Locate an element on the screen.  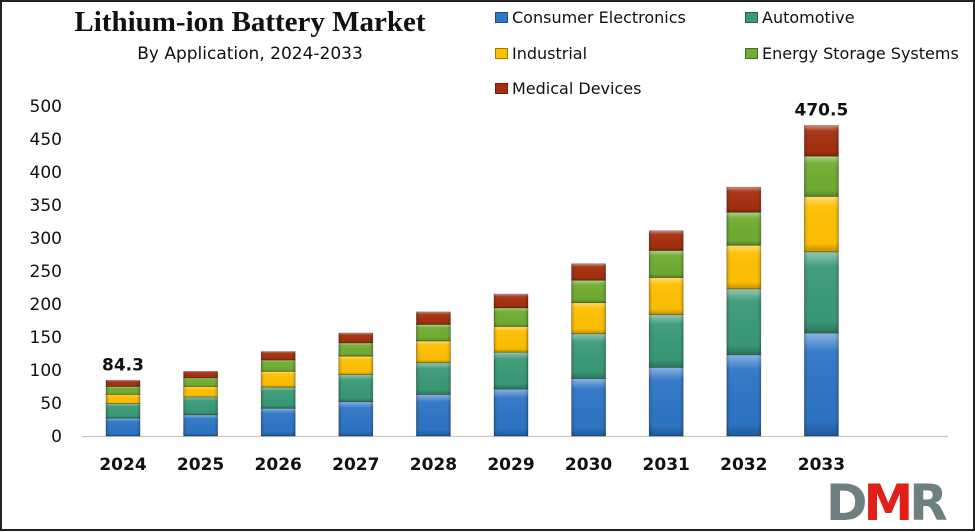
y-tick-label: 450 is located at coordinates (46, 140).